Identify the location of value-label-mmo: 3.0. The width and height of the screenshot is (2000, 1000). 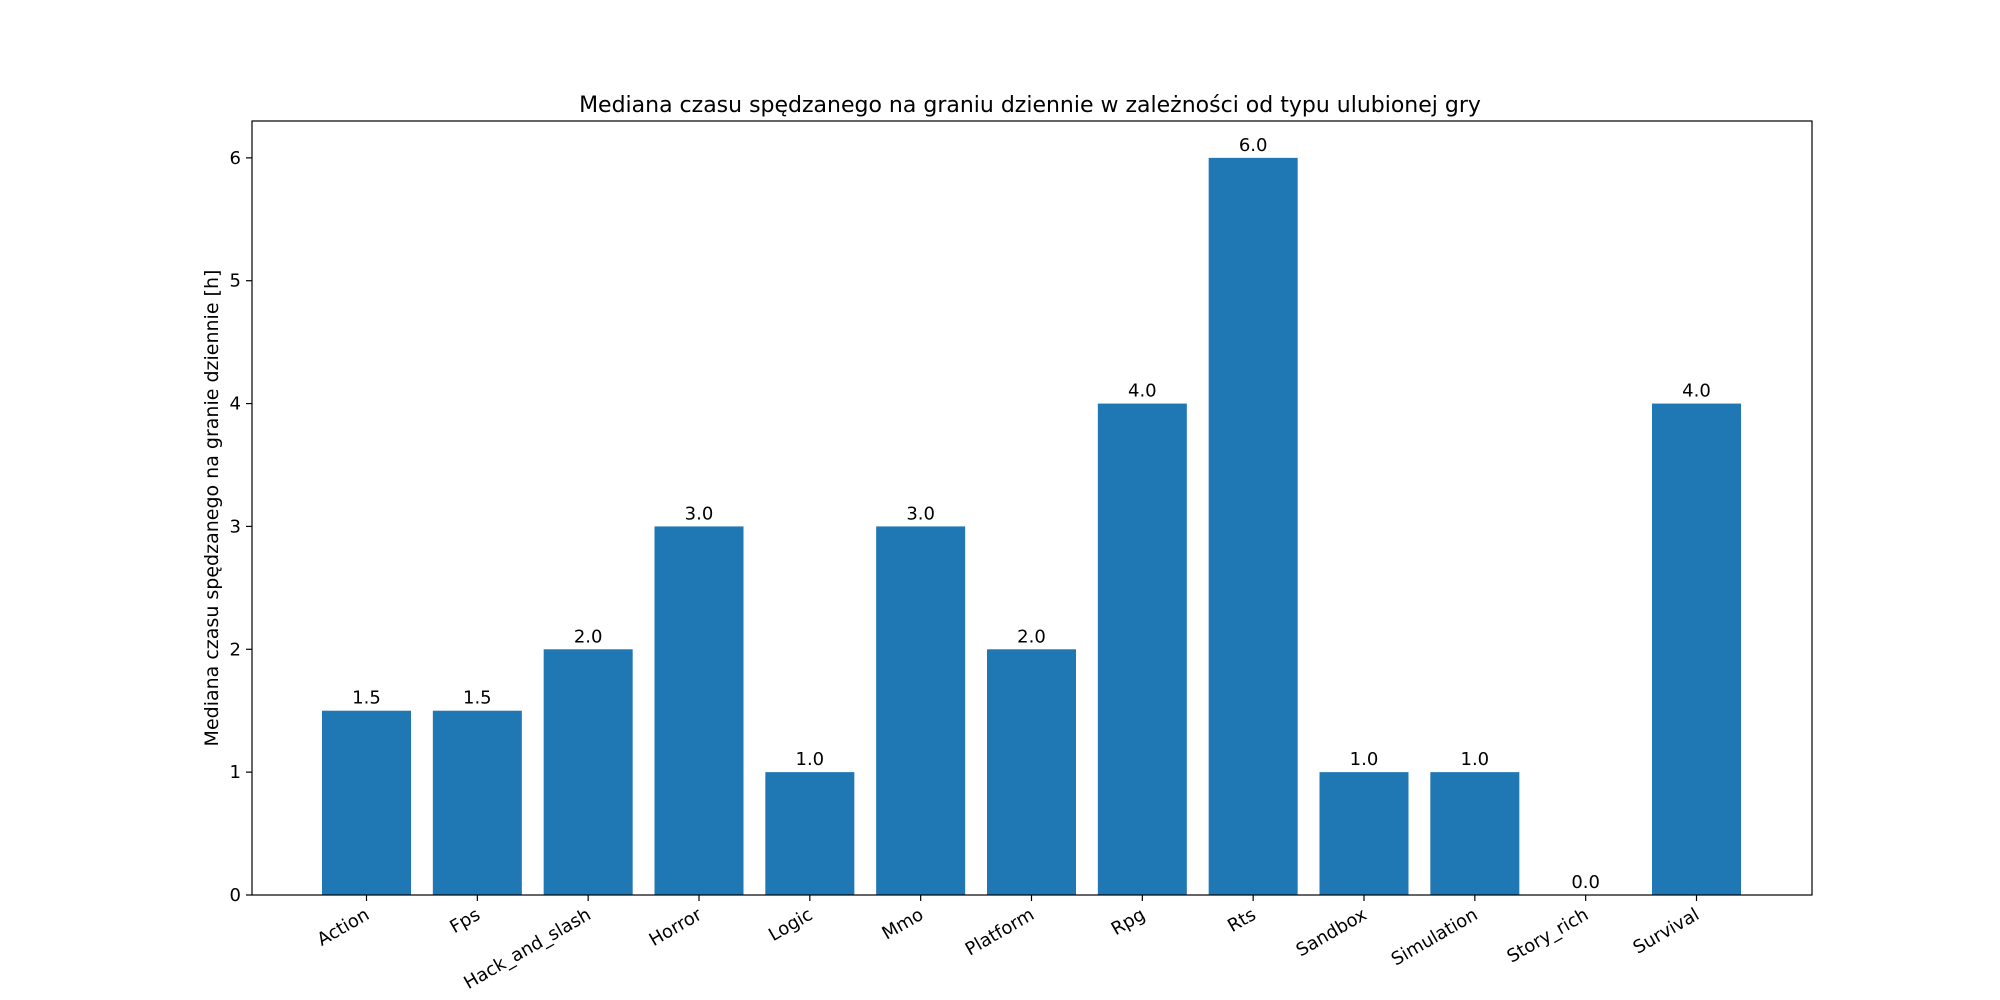
(920, 513).